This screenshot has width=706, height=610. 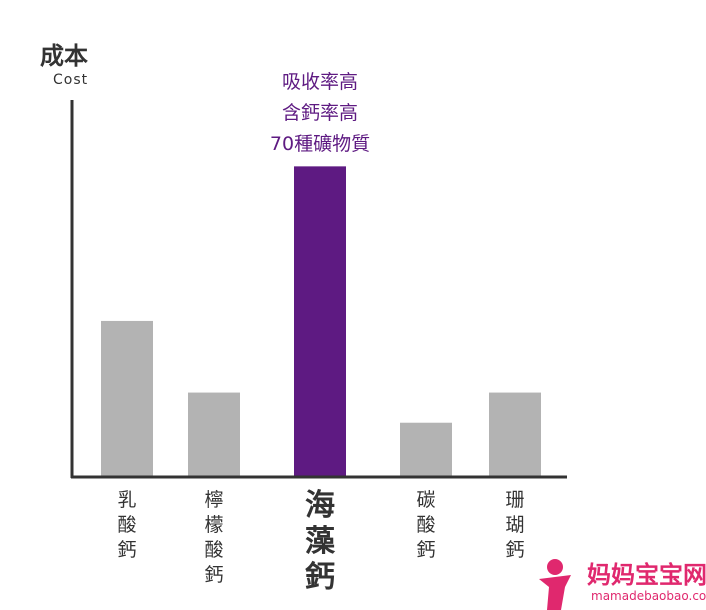 What do you see at coordinates (426, 525) in the screenshot?
I see `category-label: 碳酸鈣` at bounding box center [426, 525].